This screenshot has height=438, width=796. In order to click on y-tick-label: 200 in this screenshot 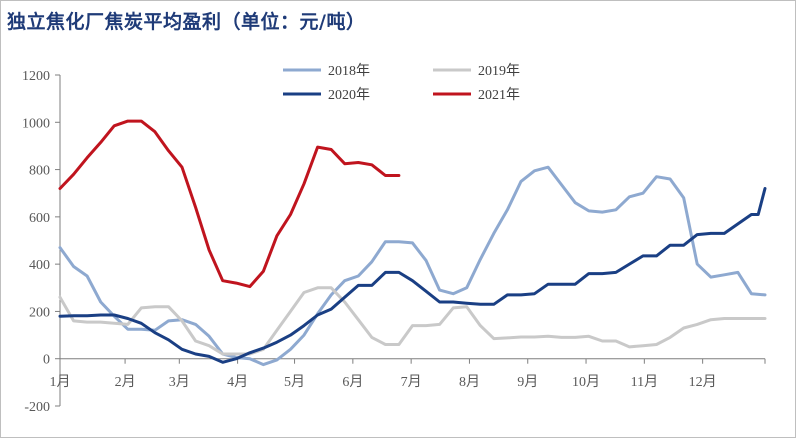, I will do `click(39, 312)`.